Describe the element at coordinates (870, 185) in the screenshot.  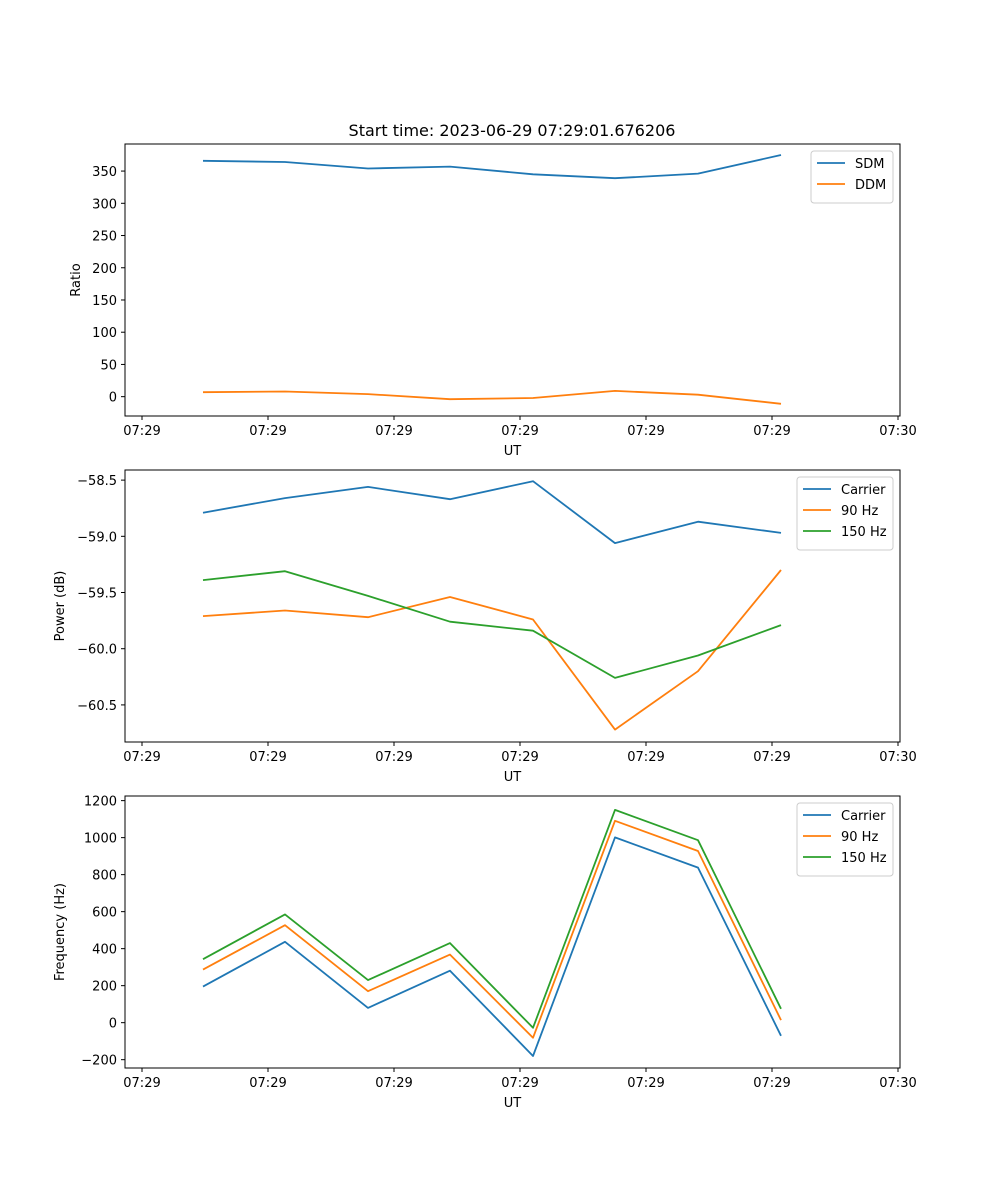
I see `legend-entry: DDM` at that location.